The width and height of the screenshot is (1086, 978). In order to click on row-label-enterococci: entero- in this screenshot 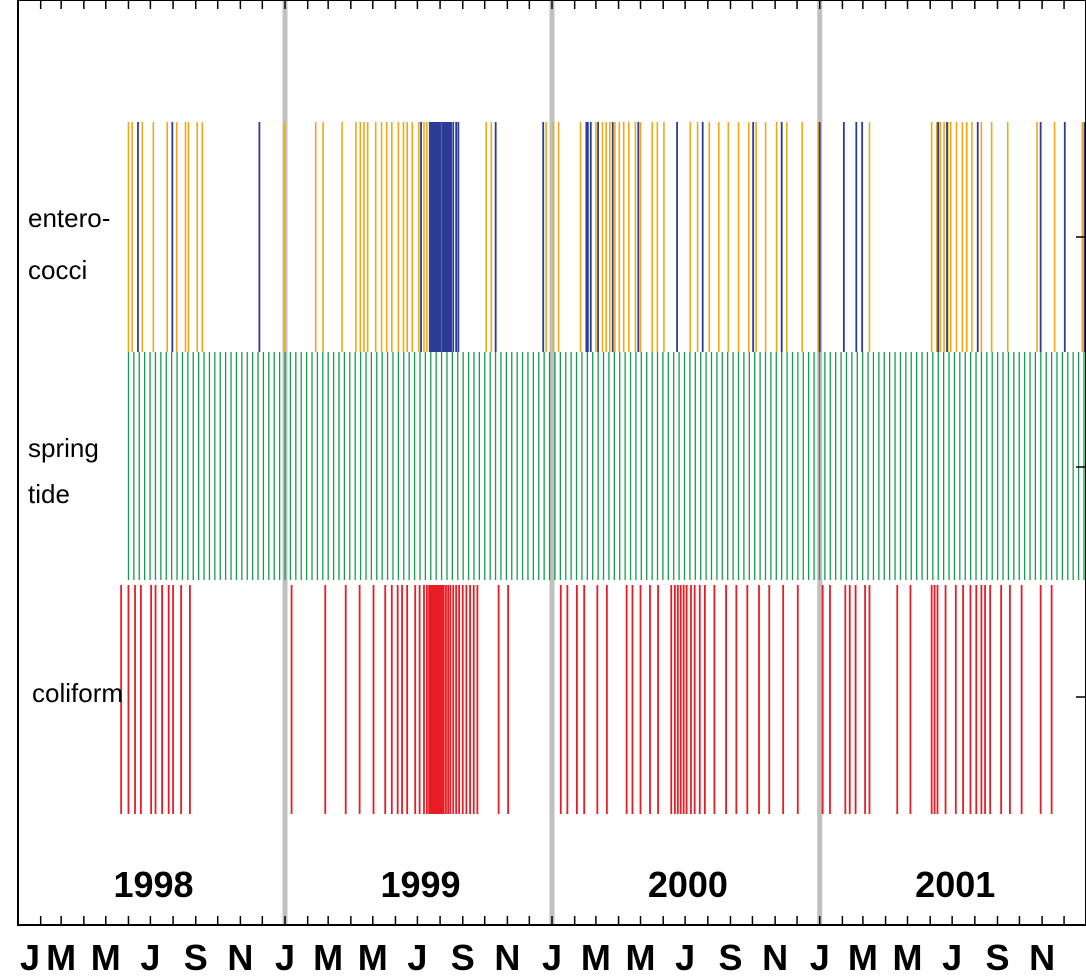, I will do `click(69, 218)`.